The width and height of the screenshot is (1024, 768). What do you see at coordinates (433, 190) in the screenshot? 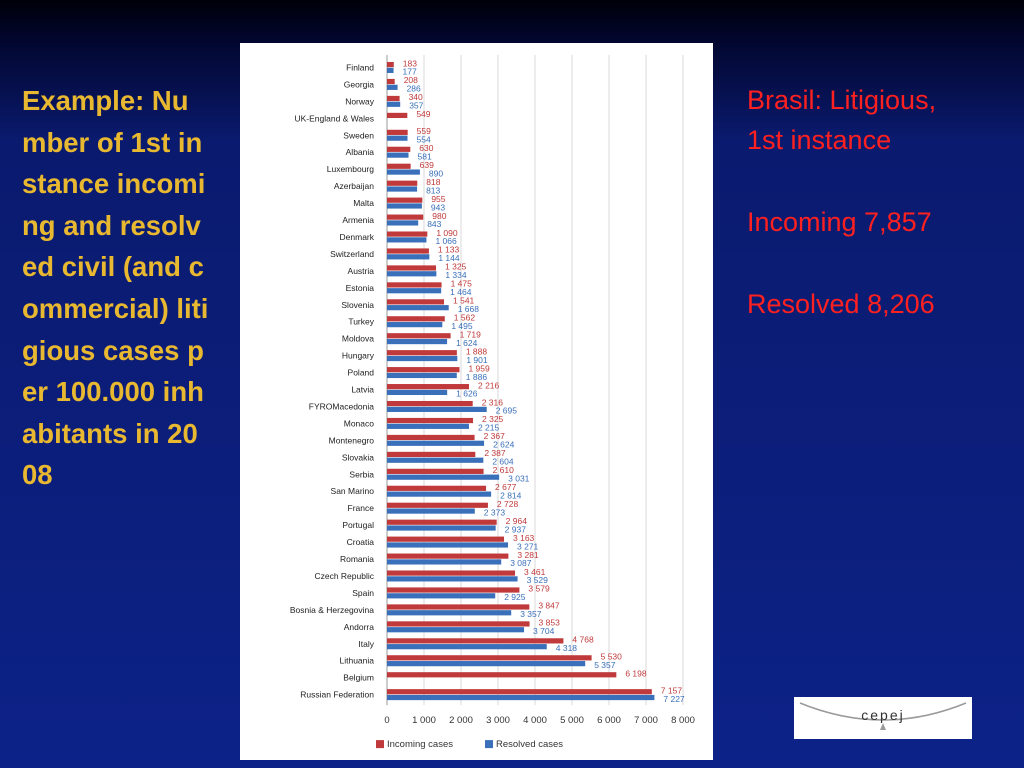
I see `data-label-resolved: 813` at bounding box center [433, 190].